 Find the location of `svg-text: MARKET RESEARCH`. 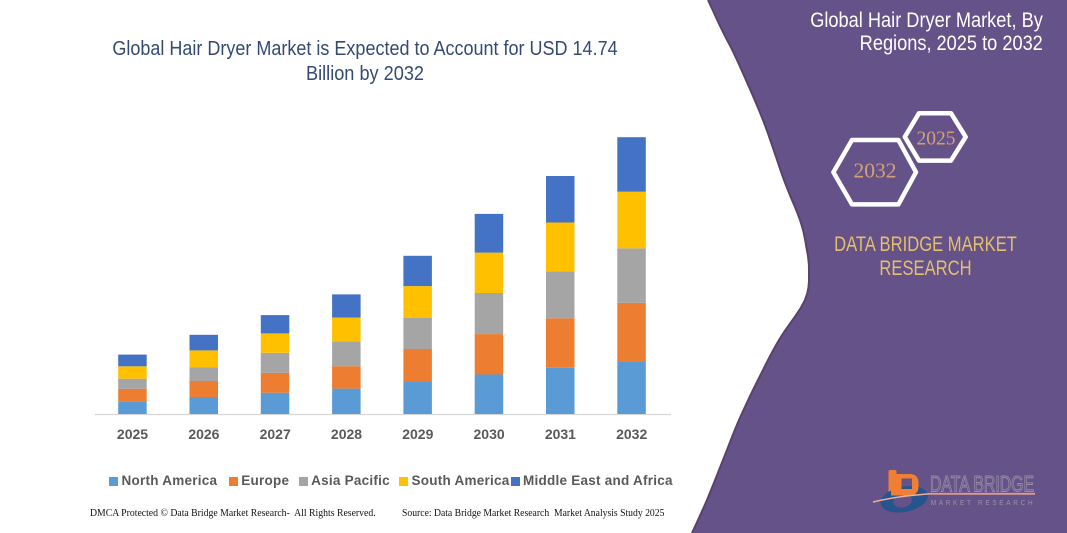

svg-text: MARKET RESEARCH is located at coordinates (983, 502).